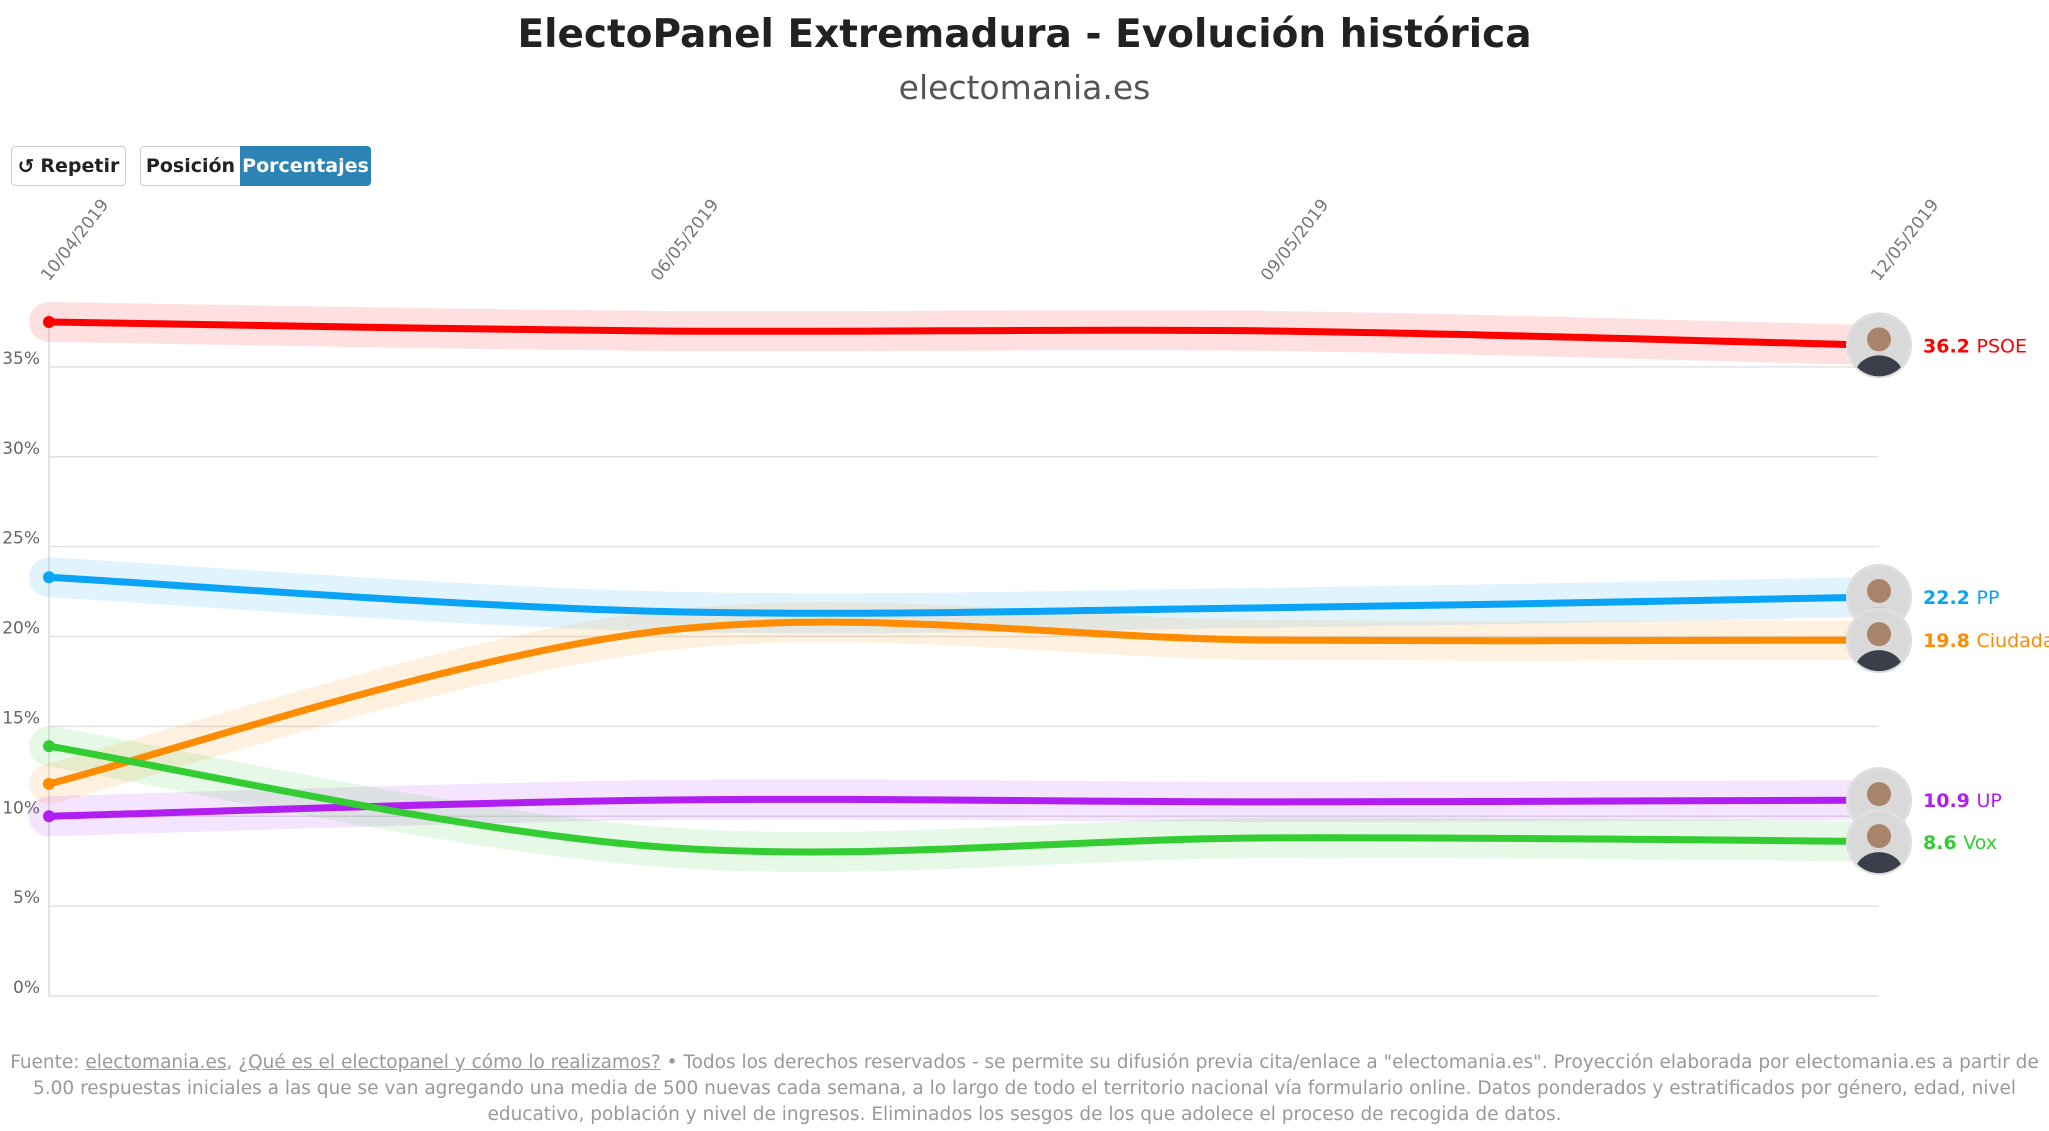 The height and width of the screenshot is (1131, 2049). I want to click on chart-subtitle: electomania.es, so click(1024, 87).